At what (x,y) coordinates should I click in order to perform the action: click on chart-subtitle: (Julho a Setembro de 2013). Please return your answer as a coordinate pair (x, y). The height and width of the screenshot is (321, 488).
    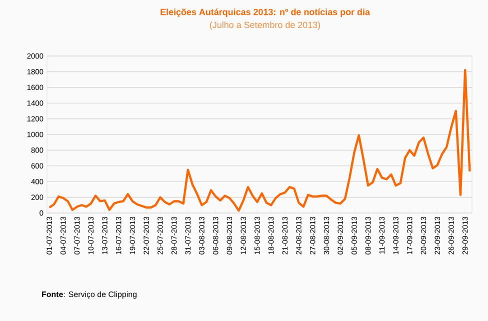
    Looking at the image, I should click on (265, 26).